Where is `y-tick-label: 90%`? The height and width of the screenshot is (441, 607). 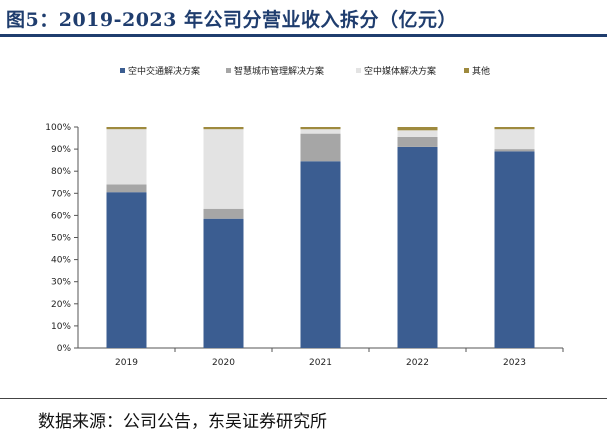 y-tick-label: 90% is located at coordinates (61, 150).